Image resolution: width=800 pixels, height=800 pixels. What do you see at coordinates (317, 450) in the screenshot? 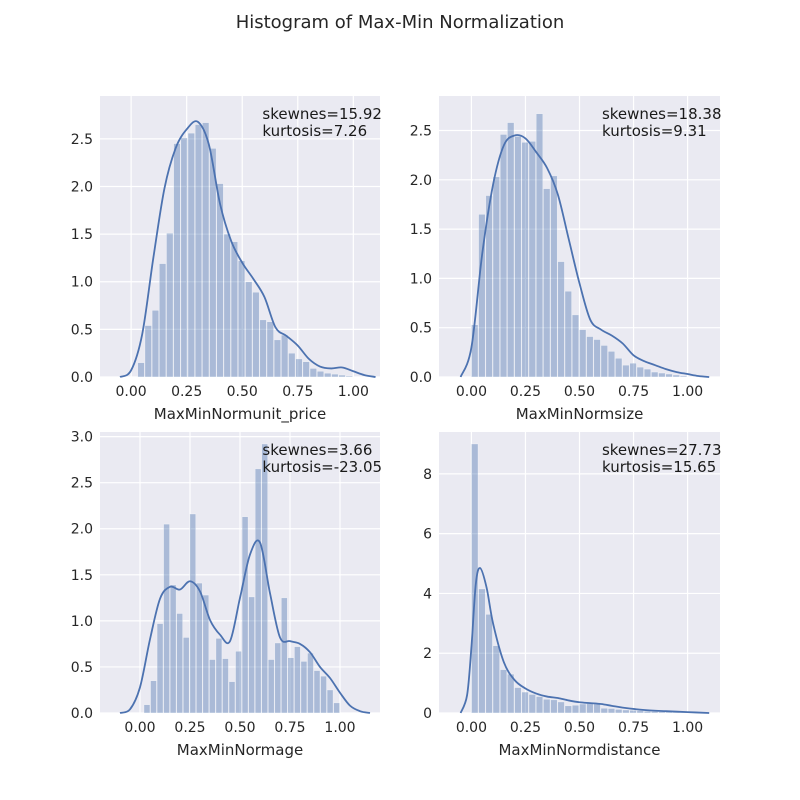
I see `stats-annotation: skewnes=3.66` at bounding box center [317, 450].